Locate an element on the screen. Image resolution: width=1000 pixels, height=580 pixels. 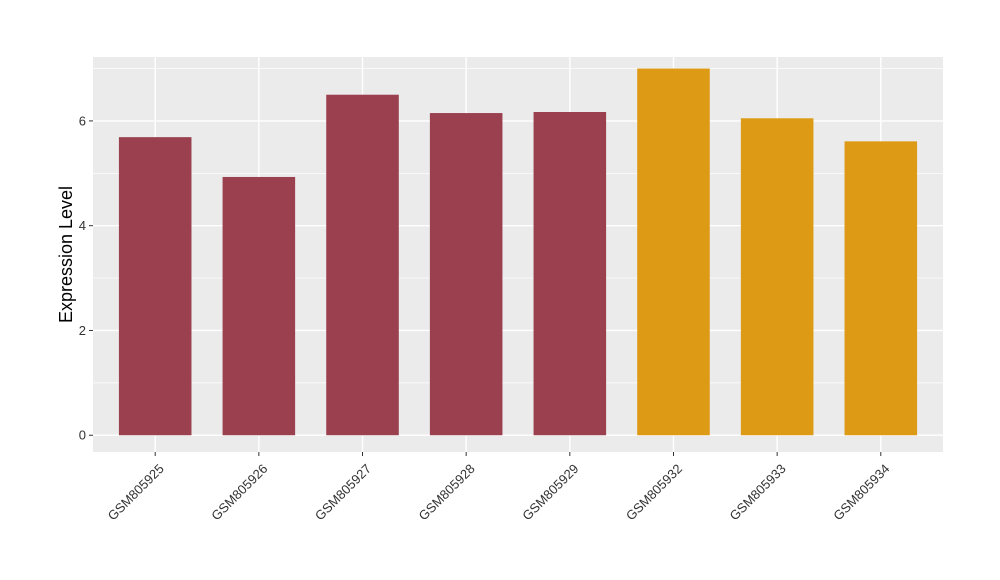
y-tick-label: 2 is located at coordinates (82, 330).